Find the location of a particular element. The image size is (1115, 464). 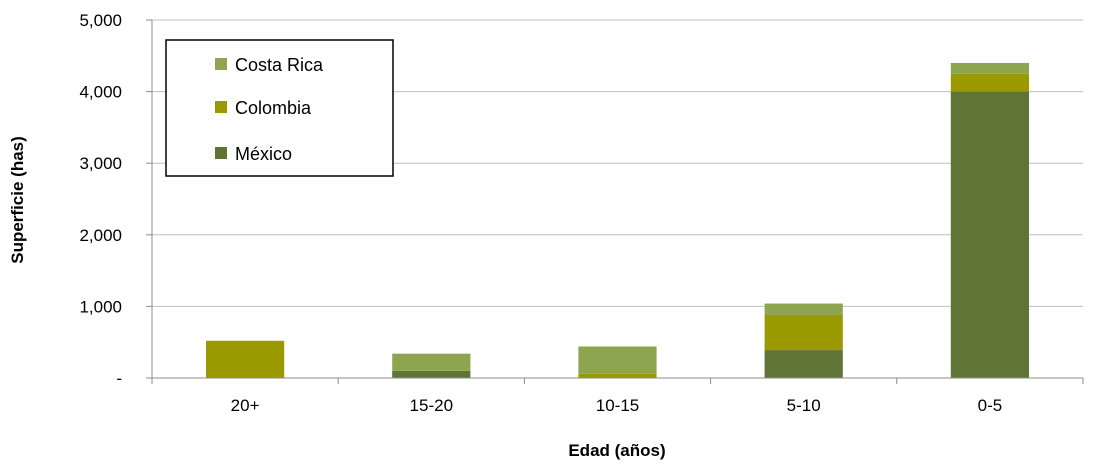

legend: Costa Rica Colombia México is located at coordinates (279, 108).